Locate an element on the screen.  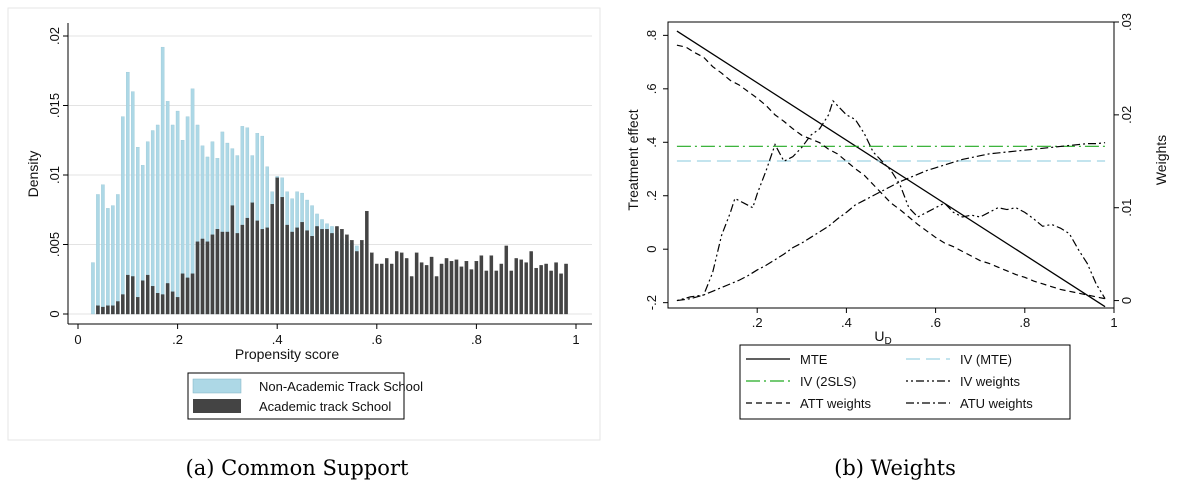
panel-b-xtick-label: .2 is located at coordinates (757, 322).